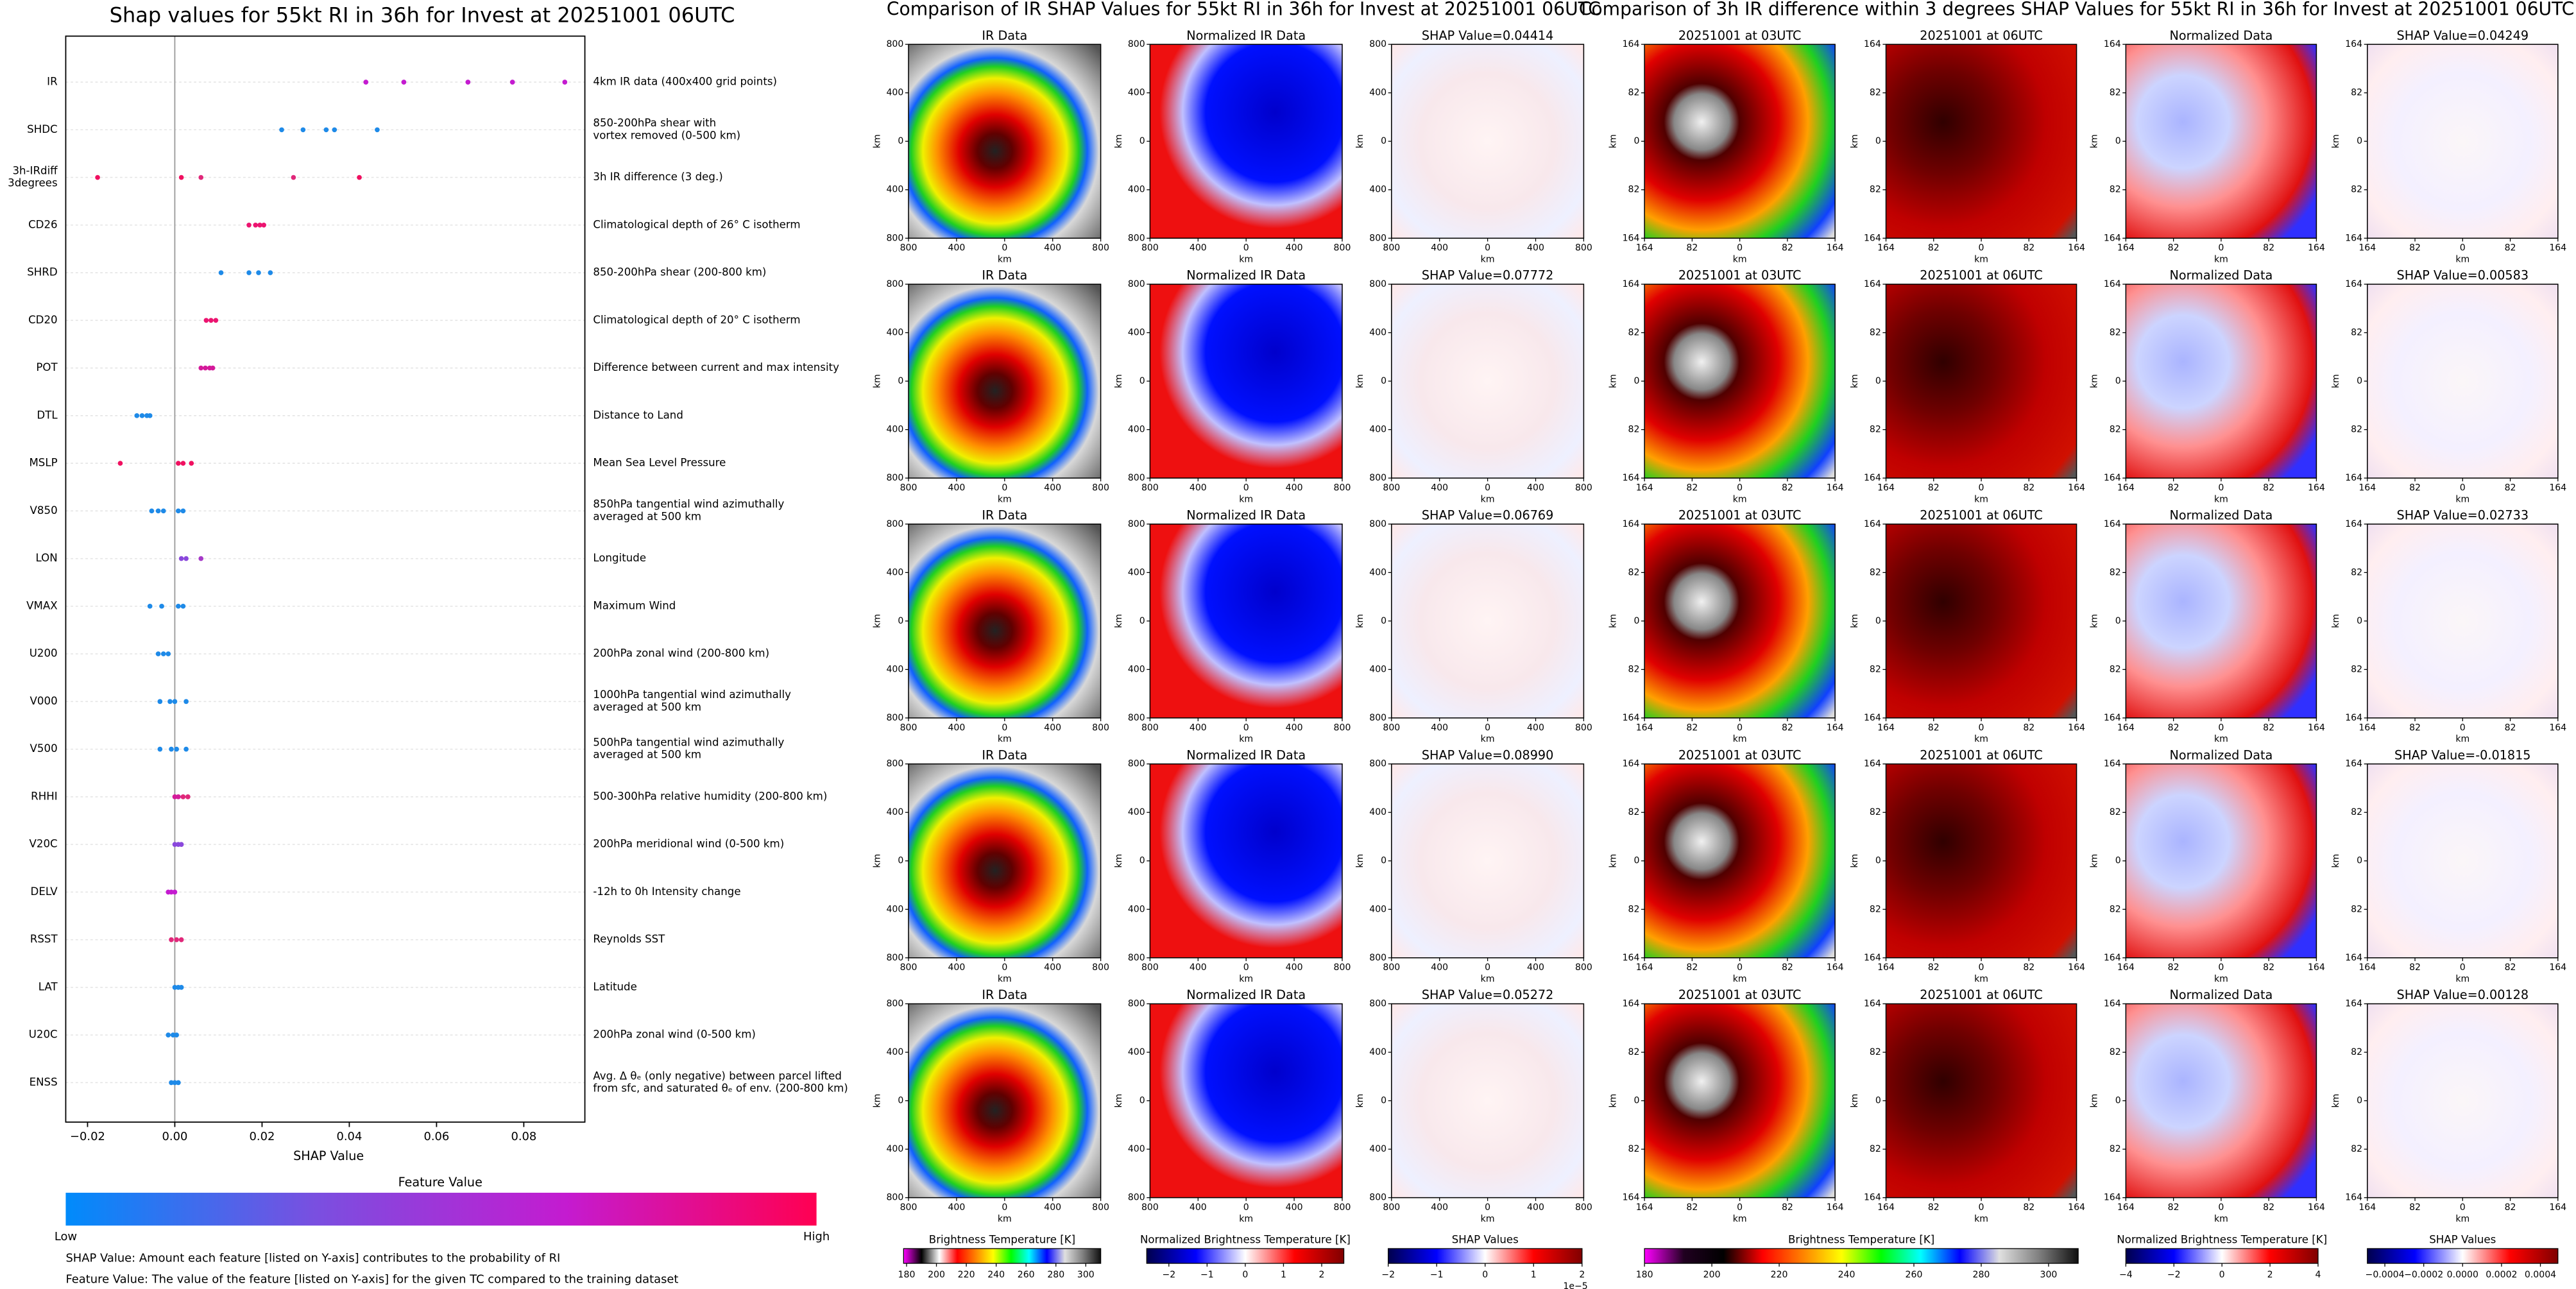 This screenshot has width=2576, height=1289. I want to click on colorbar-tick-label: −2, so click(2174, 1275).